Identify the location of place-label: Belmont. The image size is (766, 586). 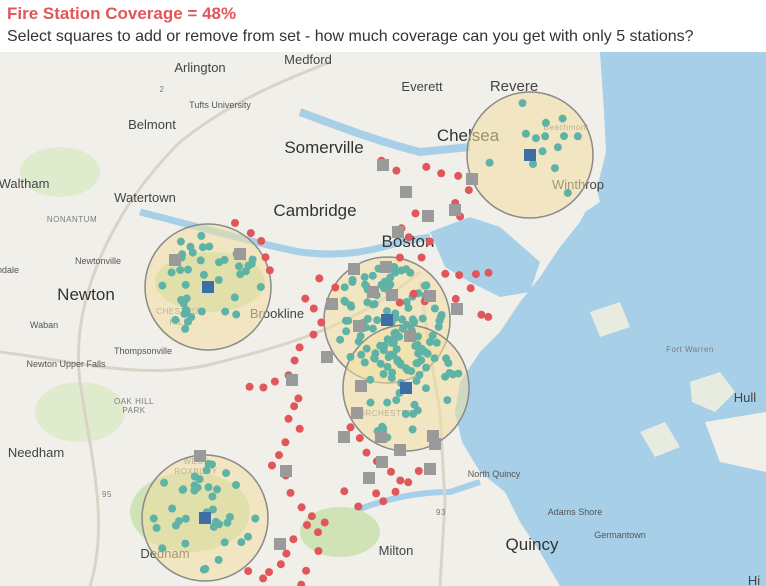
(152, 124).